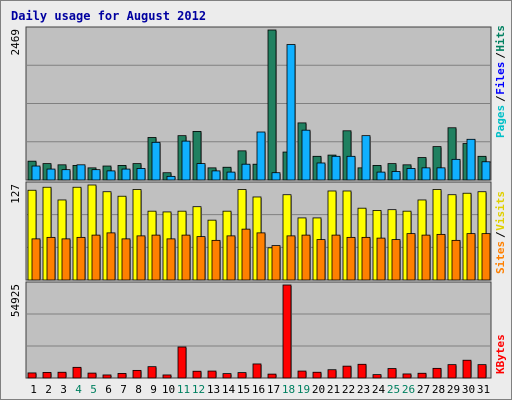  I want to click on y-max-label: 127, so click(15, 194).